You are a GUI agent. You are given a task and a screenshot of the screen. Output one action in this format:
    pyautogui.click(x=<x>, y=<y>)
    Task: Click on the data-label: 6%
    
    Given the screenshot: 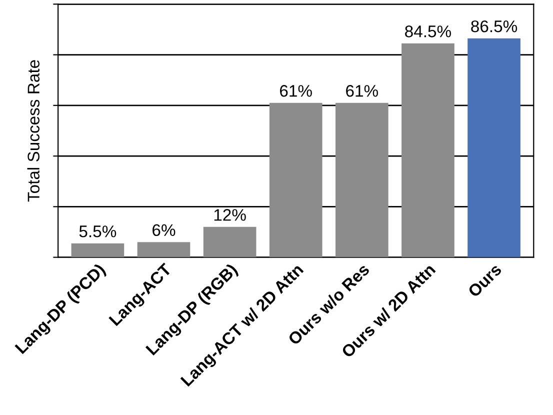 What is the action you would take?
    pyautogui.click(x=164, y=230)
    